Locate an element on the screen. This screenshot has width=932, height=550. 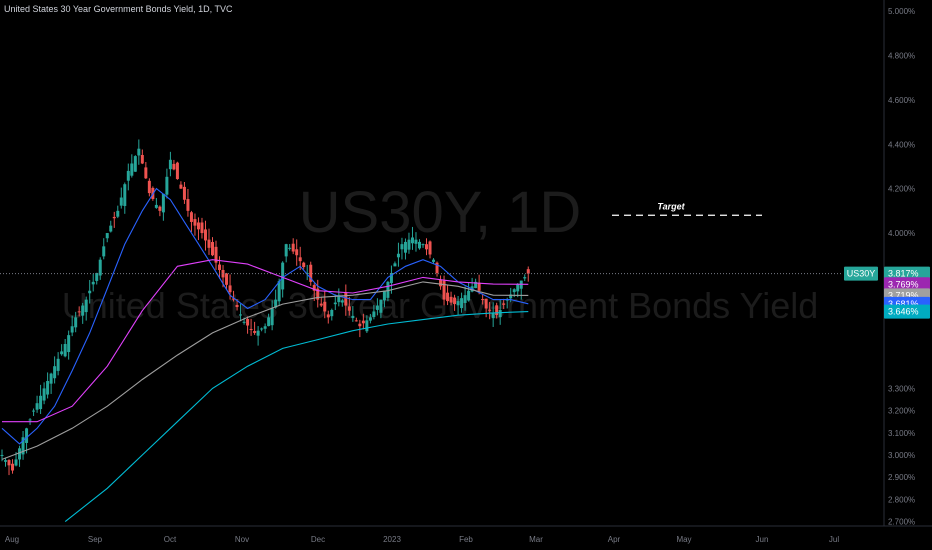
price-tick-label: 4.600% is located at coordinates (901, 100).